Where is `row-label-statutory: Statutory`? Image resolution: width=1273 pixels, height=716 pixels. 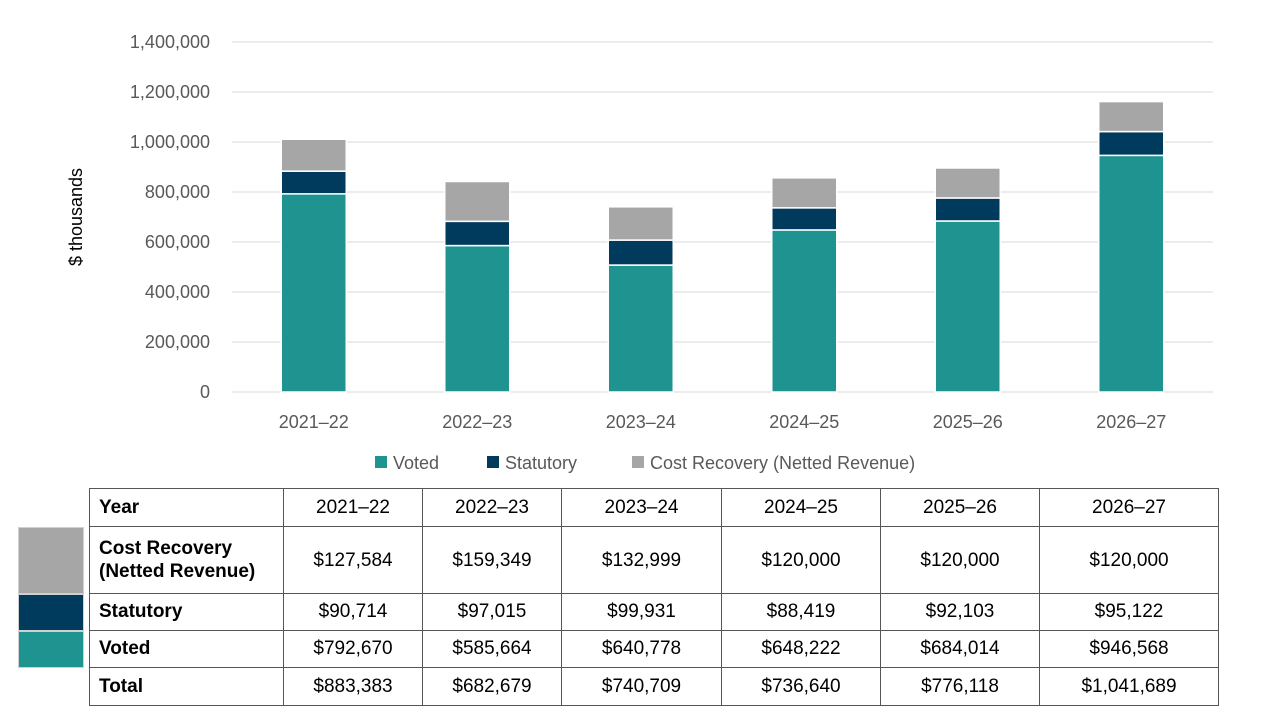
row-label-statutory: Statutory is located at coordinates (186, 612).